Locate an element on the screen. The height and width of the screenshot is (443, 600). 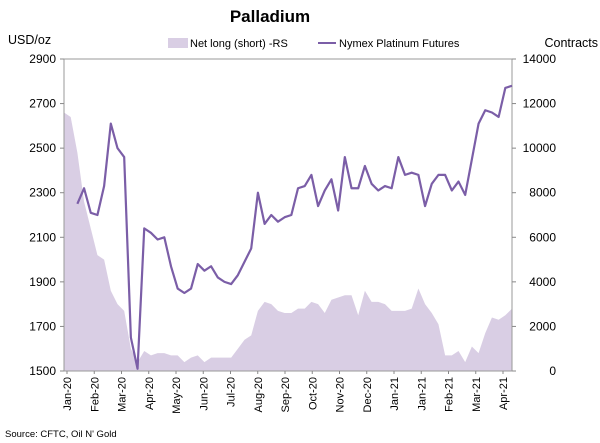
x-tick-label: Feb-20 is located at coordinates (95, 394).